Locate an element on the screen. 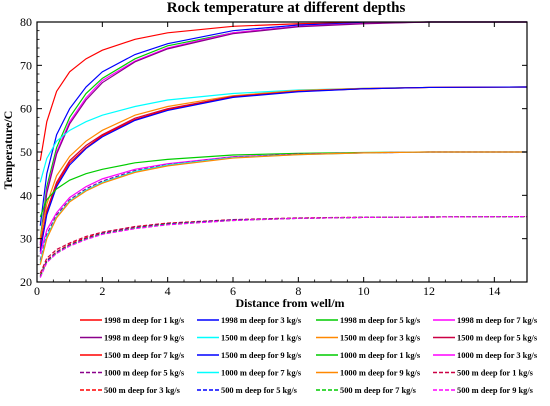  x-tick-label: 12 is located at coordinates (429, 291).